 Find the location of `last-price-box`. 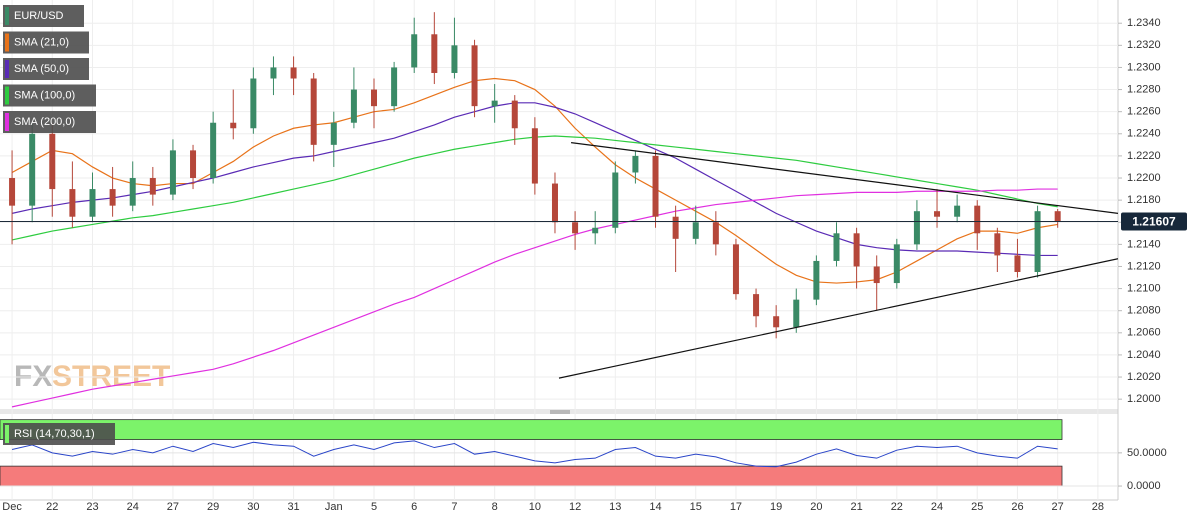

last-price-box is located at coordinates (1154, 221).